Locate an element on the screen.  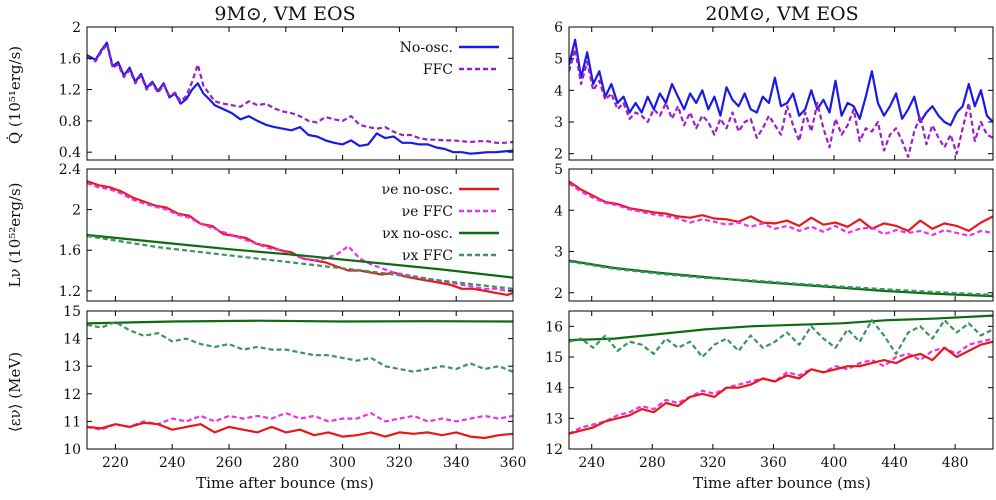
legend: νe no-osc. νe FFC νx no-osc. νx FFC is located at coordinates (440, 223).